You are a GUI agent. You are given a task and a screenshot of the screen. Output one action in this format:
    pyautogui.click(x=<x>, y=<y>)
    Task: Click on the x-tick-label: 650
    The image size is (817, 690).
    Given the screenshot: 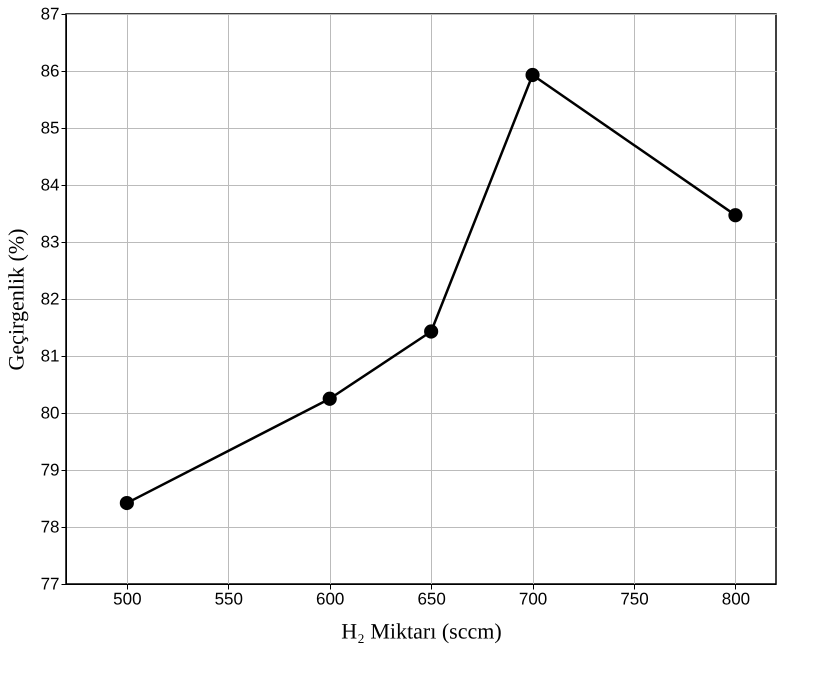 What is the action you would take?
    pyautogui.click(x=431, y=599)
    